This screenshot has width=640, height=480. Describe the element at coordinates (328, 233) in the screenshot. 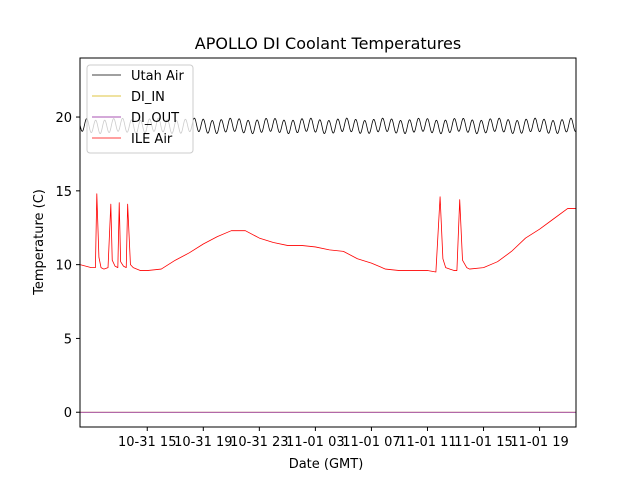

I see `series-line-ile-air` at that location.